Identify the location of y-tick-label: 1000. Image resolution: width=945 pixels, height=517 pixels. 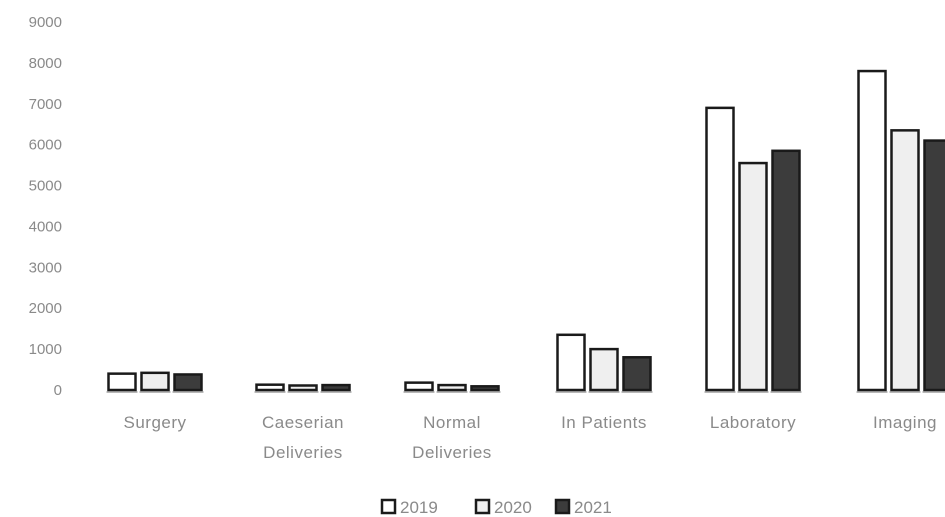
(45, 349).